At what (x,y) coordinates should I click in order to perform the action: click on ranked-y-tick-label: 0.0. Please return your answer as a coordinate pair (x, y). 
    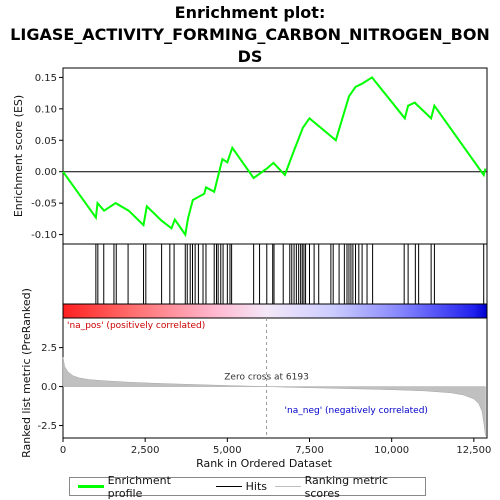
    Looking at the image, I should click on (49, 387).